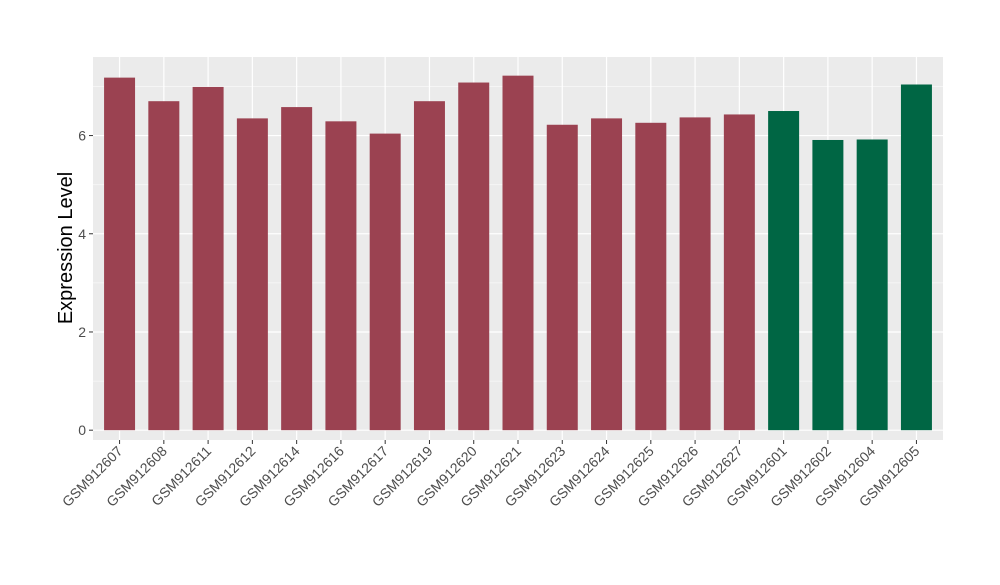  I want to click on y-tick-label: 0, so click(82, 430).